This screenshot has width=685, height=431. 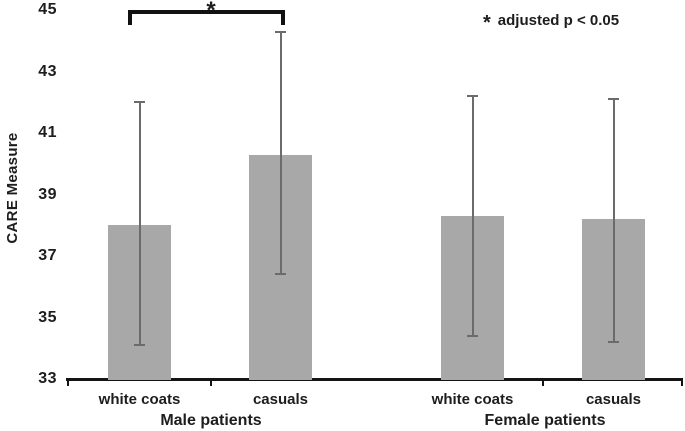 I want to click on y-tick-label-37: 37, so click(x=47, y=255).